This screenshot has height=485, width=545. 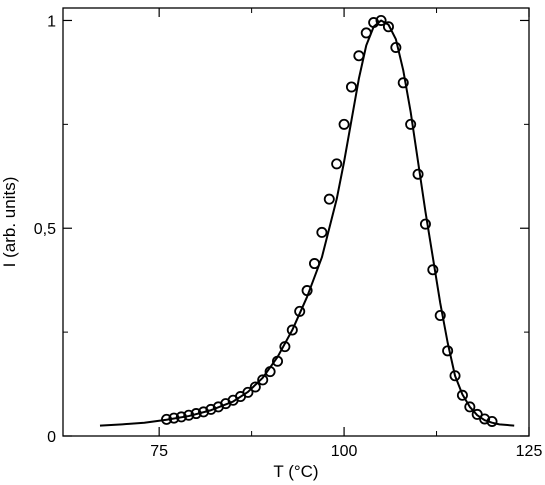 I want to click on x-axis-label: T (°C), so click(x=295, y=471).